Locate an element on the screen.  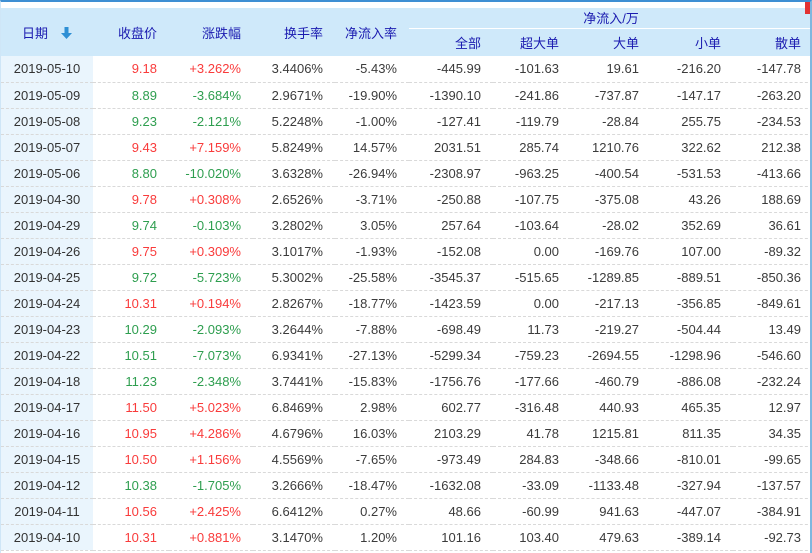
inflow-retail-cell: -546.60 is located at coordinates (771, 355).